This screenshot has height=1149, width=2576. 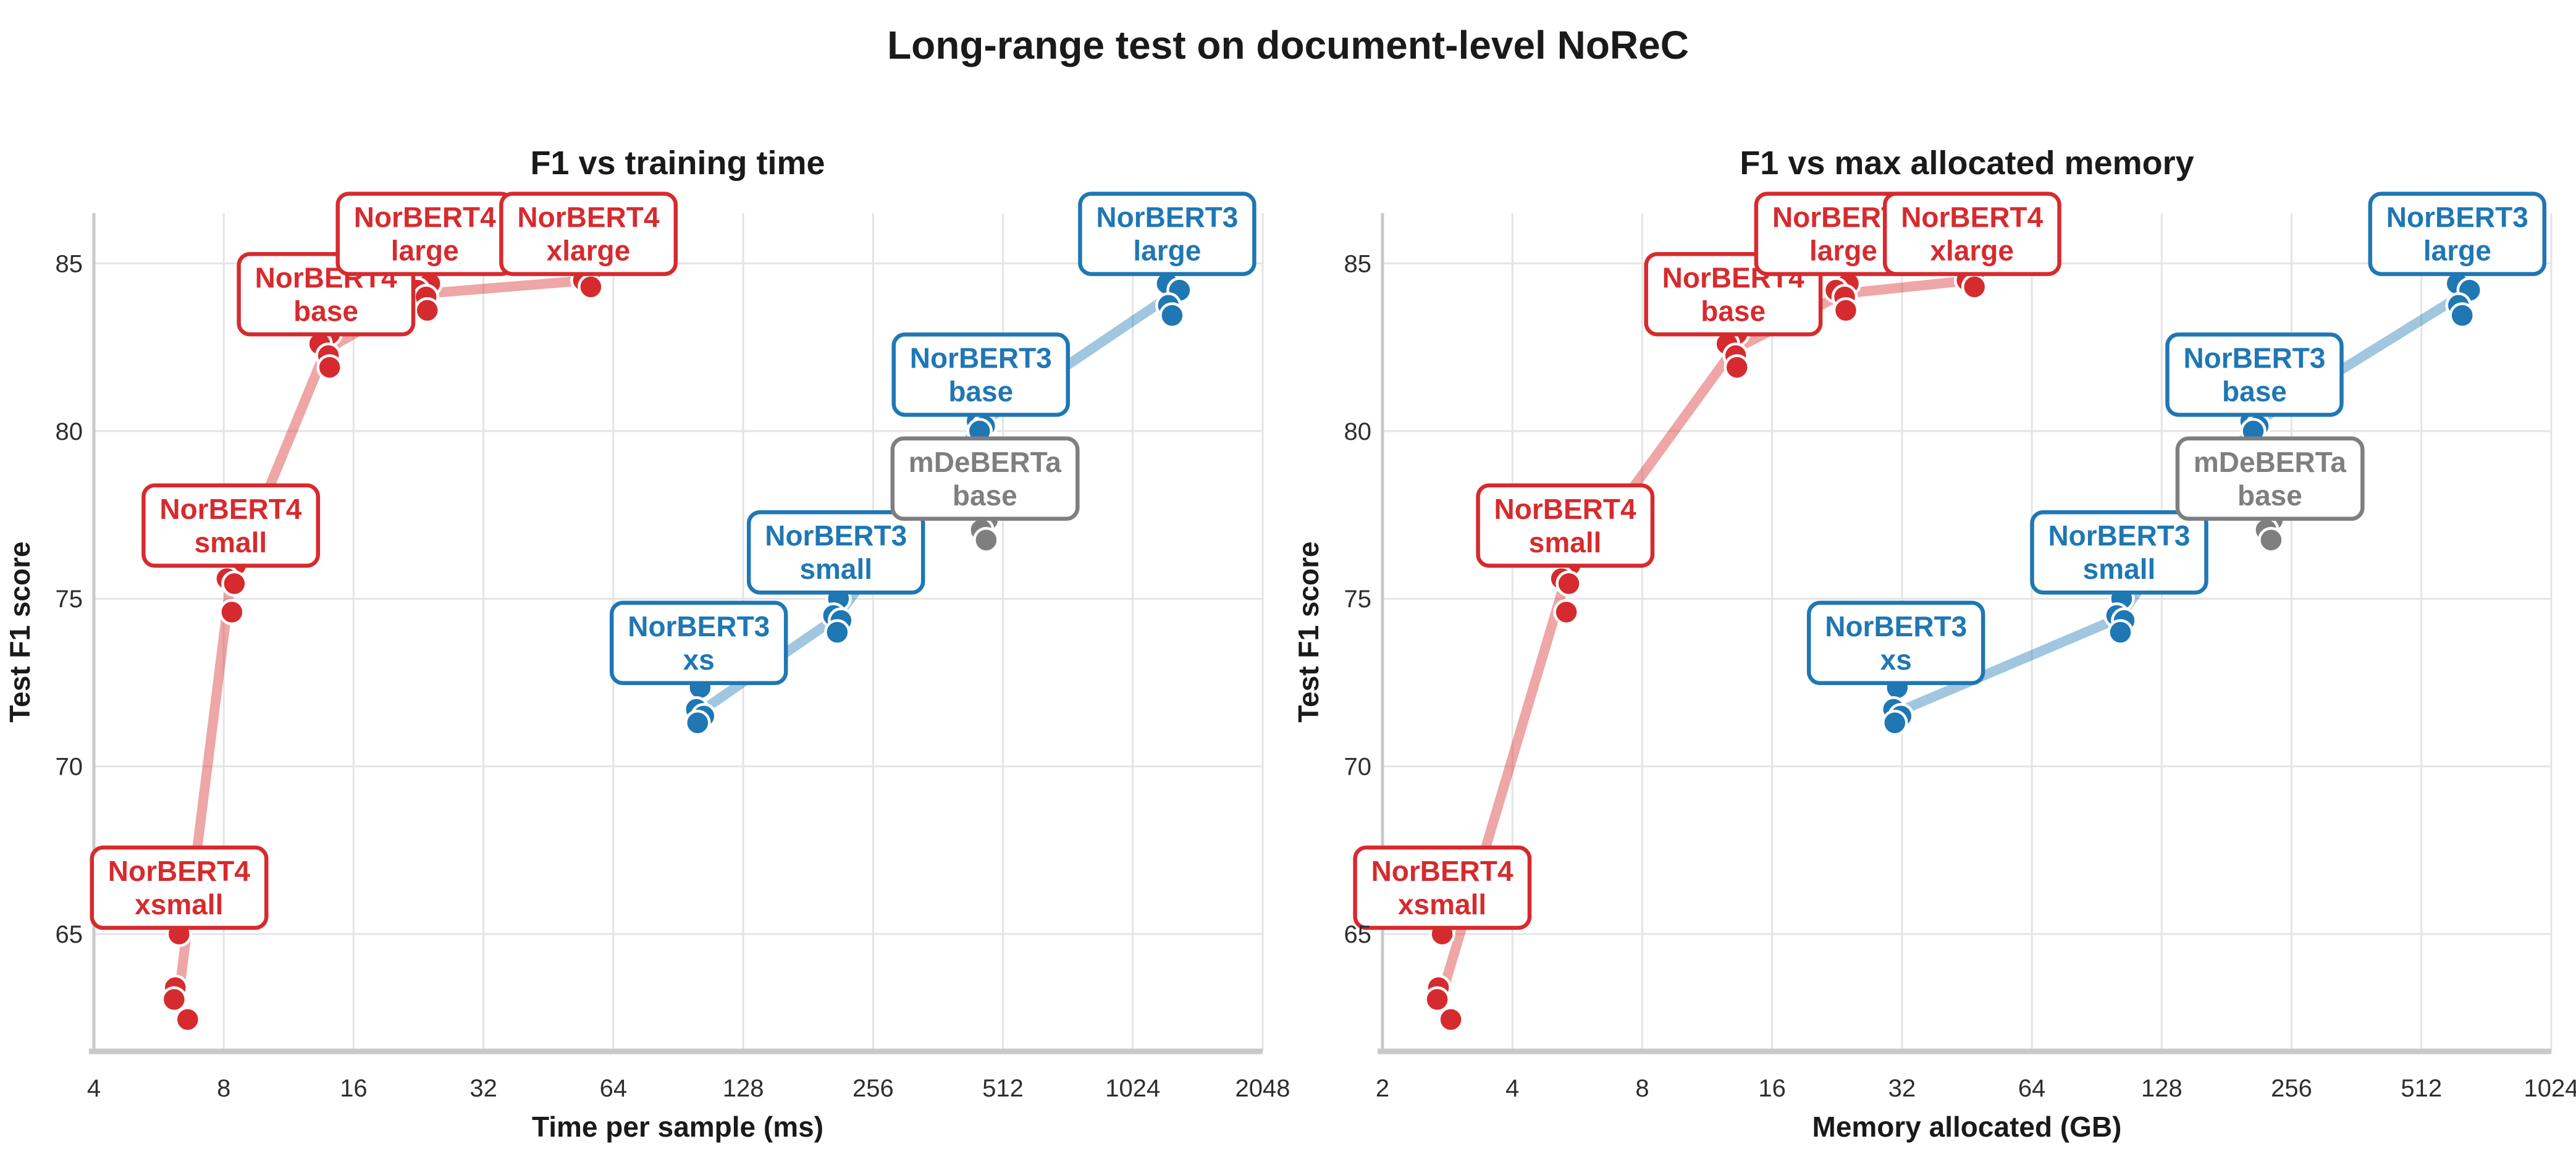 What do you see at coordinates (1967, 164) in the screenshot?
I see `right-plot-title: F1 vs max allocated memory` at bounding box center [1967, 164].